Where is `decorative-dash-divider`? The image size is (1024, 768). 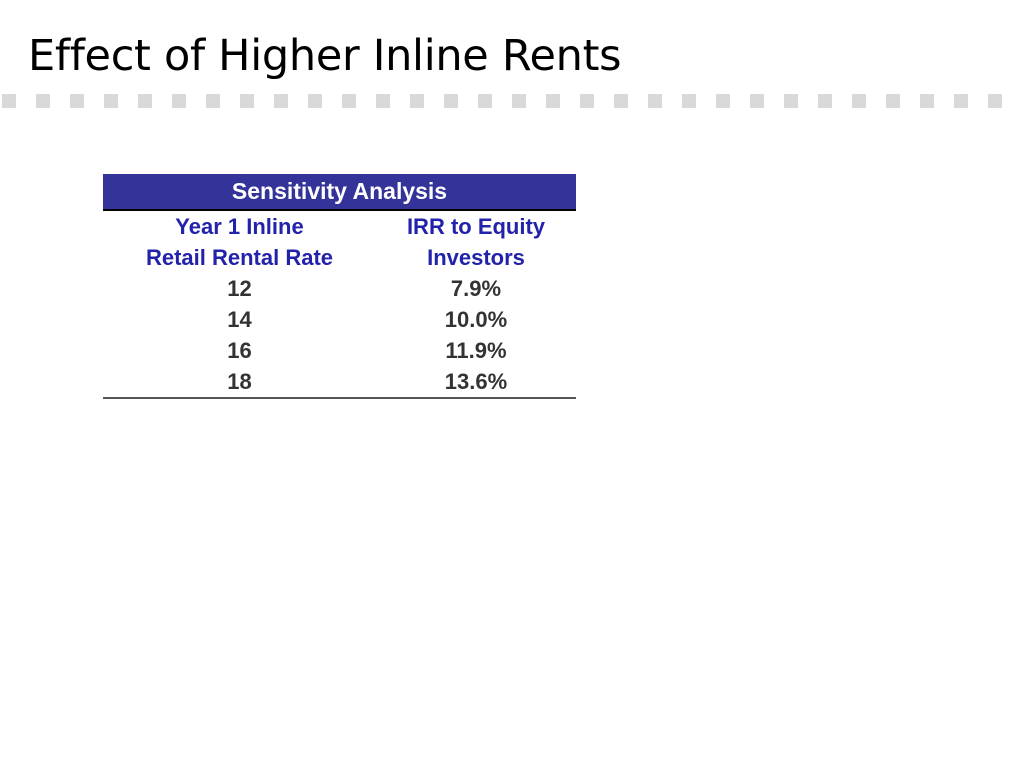
decorative-dash-divider is located at coordinates (512, 101).